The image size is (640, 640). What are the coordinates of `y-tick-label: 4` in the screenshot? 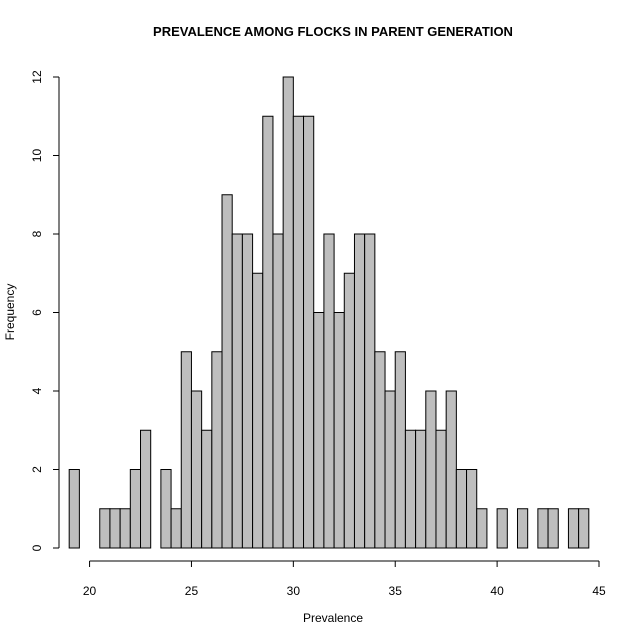 It's located at (37, 390).